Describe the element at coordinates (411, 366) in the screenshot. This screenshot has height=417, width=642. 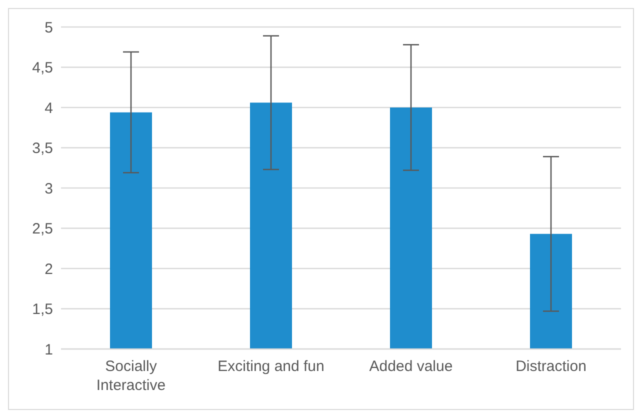
I see `x-tick-label: Added value` at that location.